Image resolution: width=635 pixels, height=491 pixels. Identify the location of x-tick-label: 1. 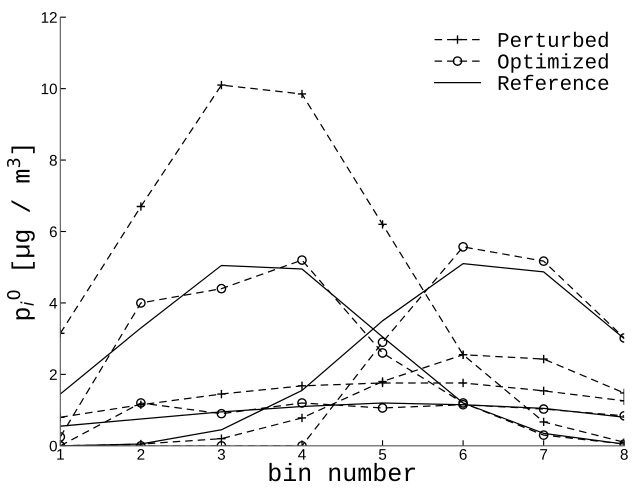
(60, 454).